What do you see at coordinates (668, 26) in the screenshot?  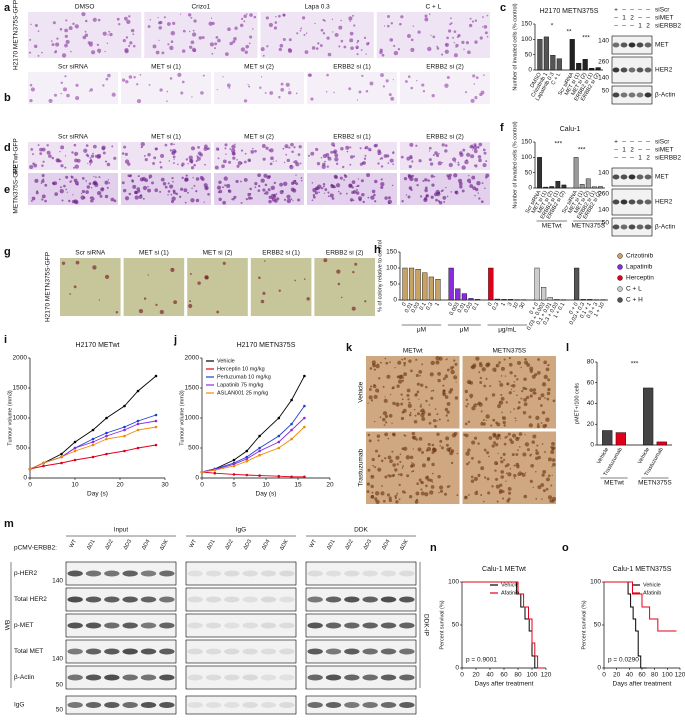 I see `blot-row-label: siERBB2` at bounding box center [668, 26].